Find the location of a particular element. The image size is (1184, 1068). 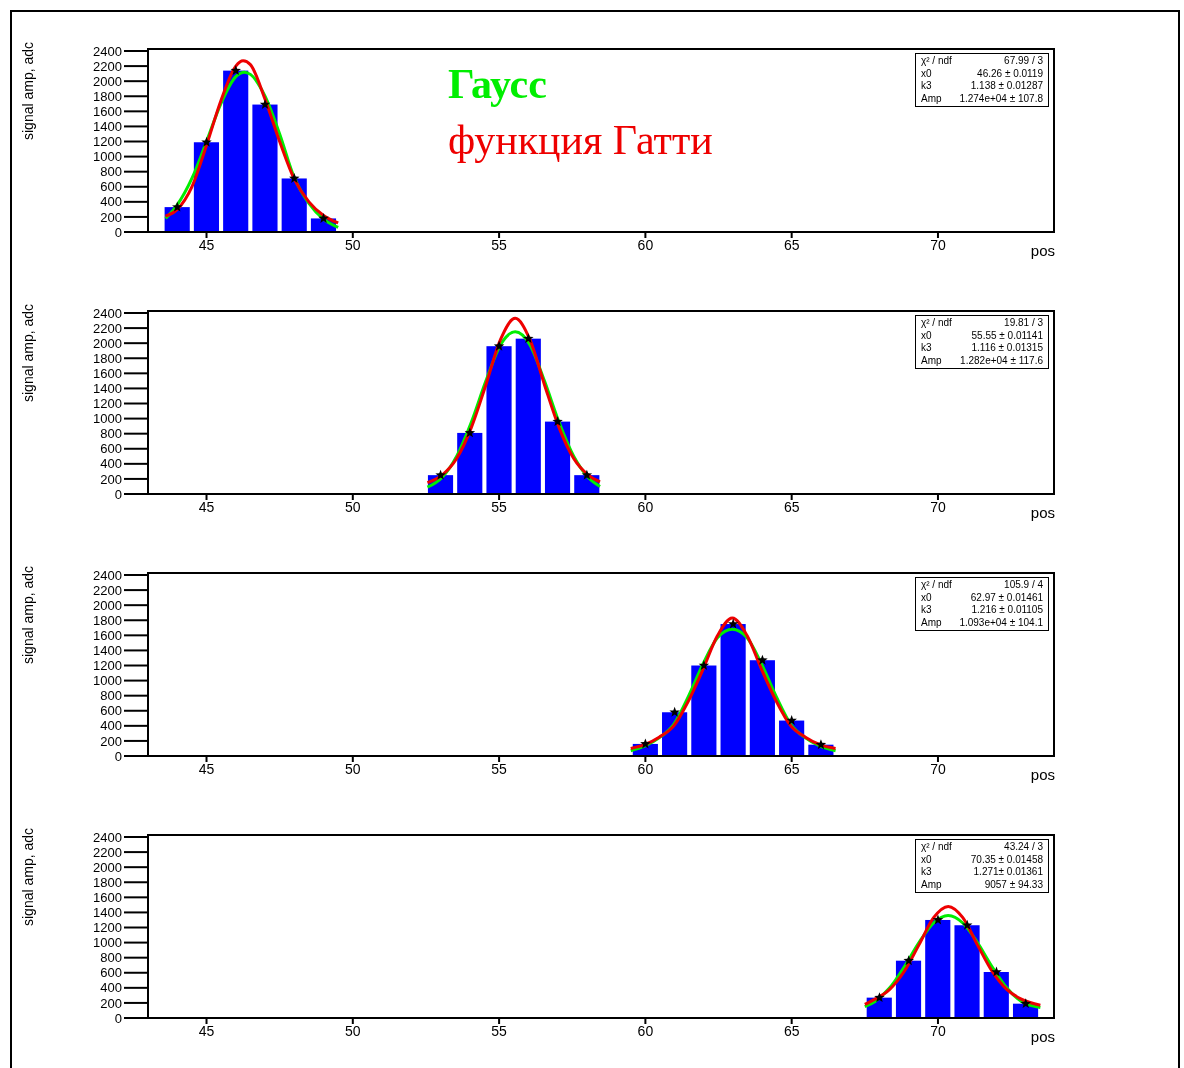

annotation: 46.26 ± 0.0119 is located at coordinates (1010, 73).